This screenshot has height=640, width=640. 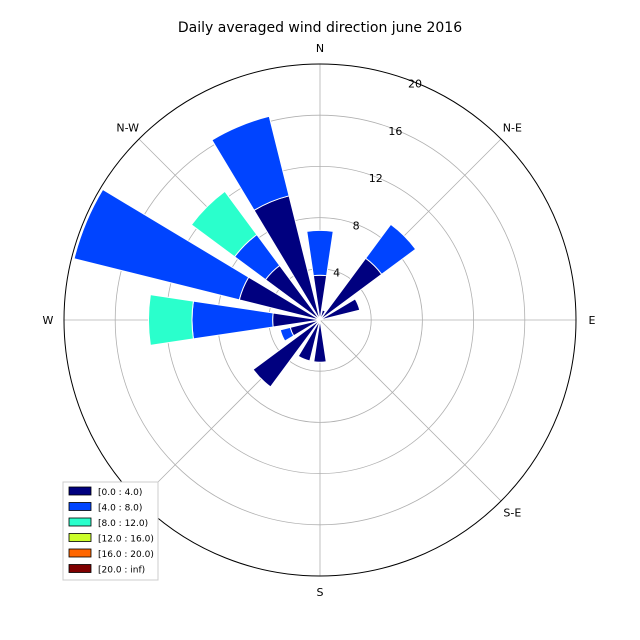 I want to click on radial-tick-label: 4, so click(x=336, y=273).